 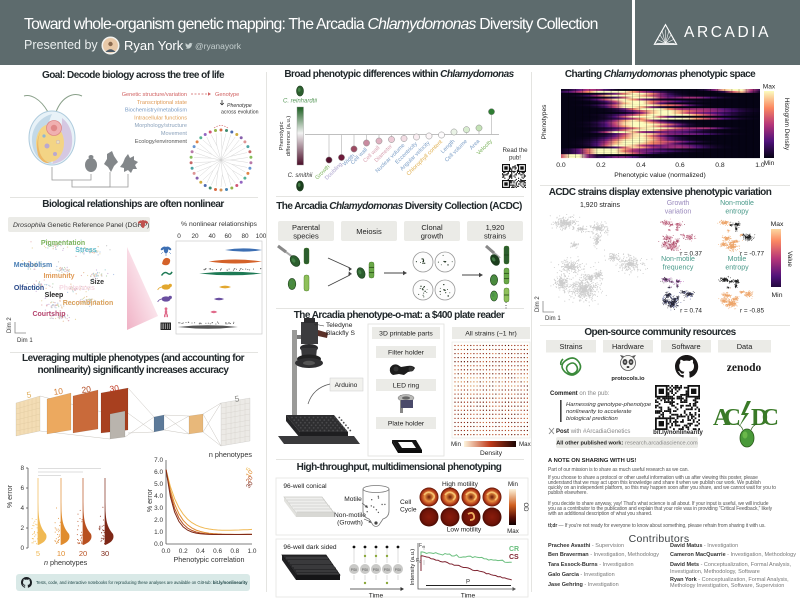 I want to click on svg-text: Stress, so click(x=86, y=250).